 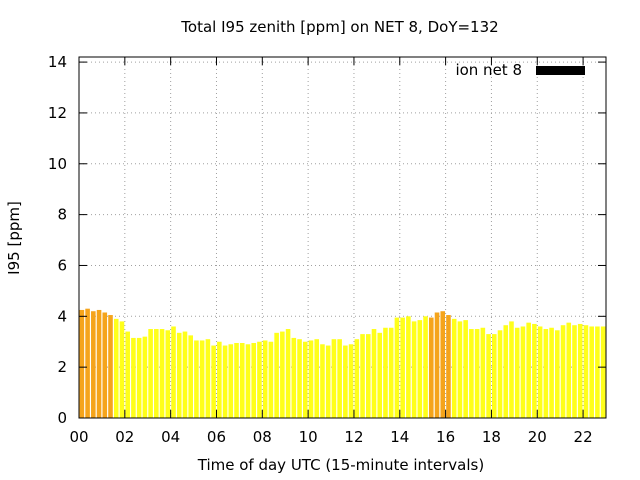 I want to click on x-tick-label: 20, so click(x=537, y=437).